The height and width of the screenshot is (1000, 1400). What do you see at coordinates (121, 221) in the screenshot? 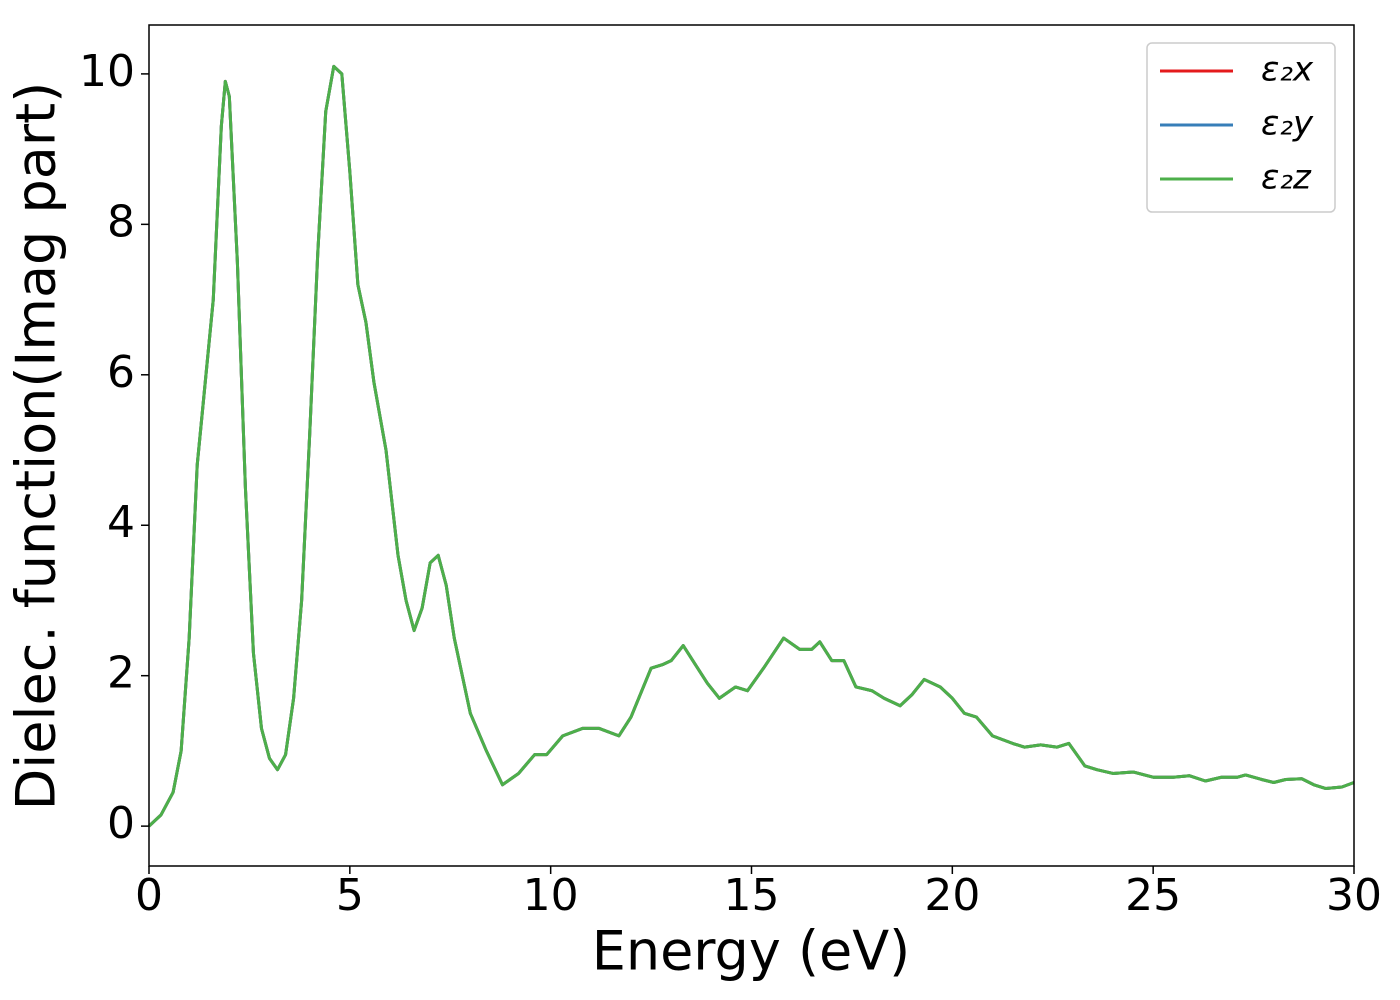
I see `y-tick-label: 8` at bounding box center [121, 221].